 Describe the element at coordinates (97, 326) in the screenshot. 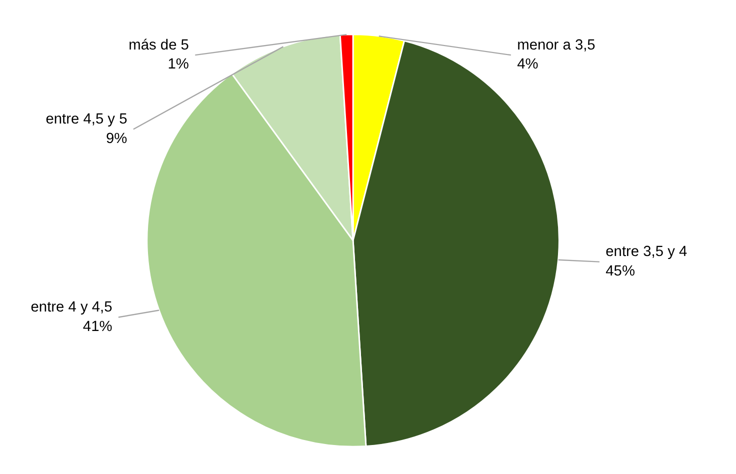

I see `data-label: 41%` at that location.